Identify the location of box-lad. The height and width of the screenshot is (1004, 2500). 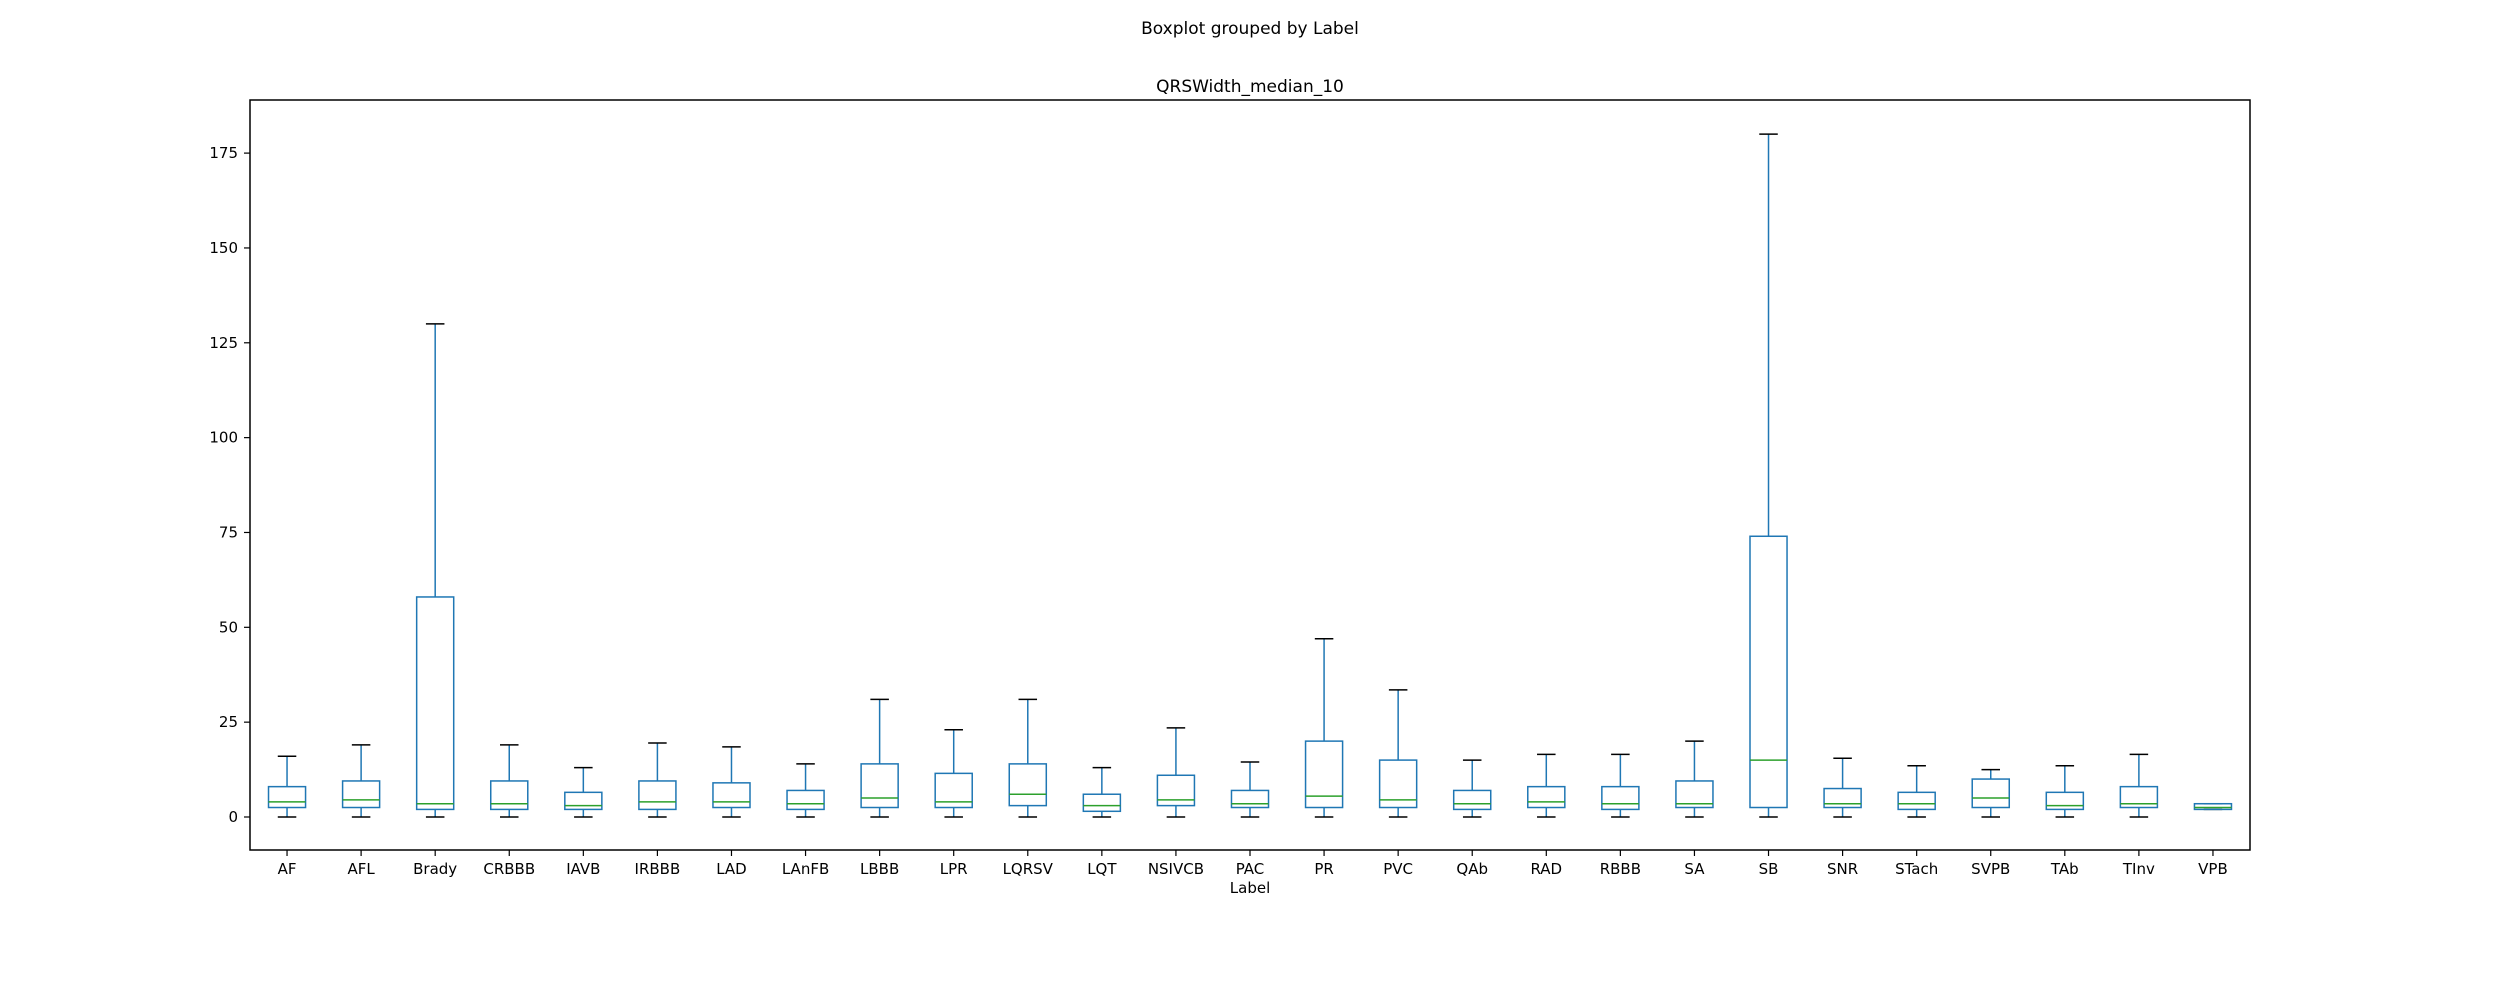
(731, 795).